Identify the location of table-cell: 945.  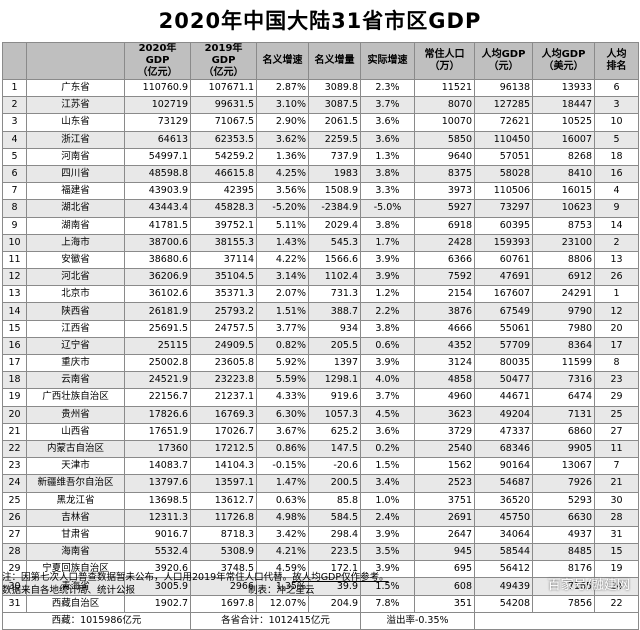
(444, 552).